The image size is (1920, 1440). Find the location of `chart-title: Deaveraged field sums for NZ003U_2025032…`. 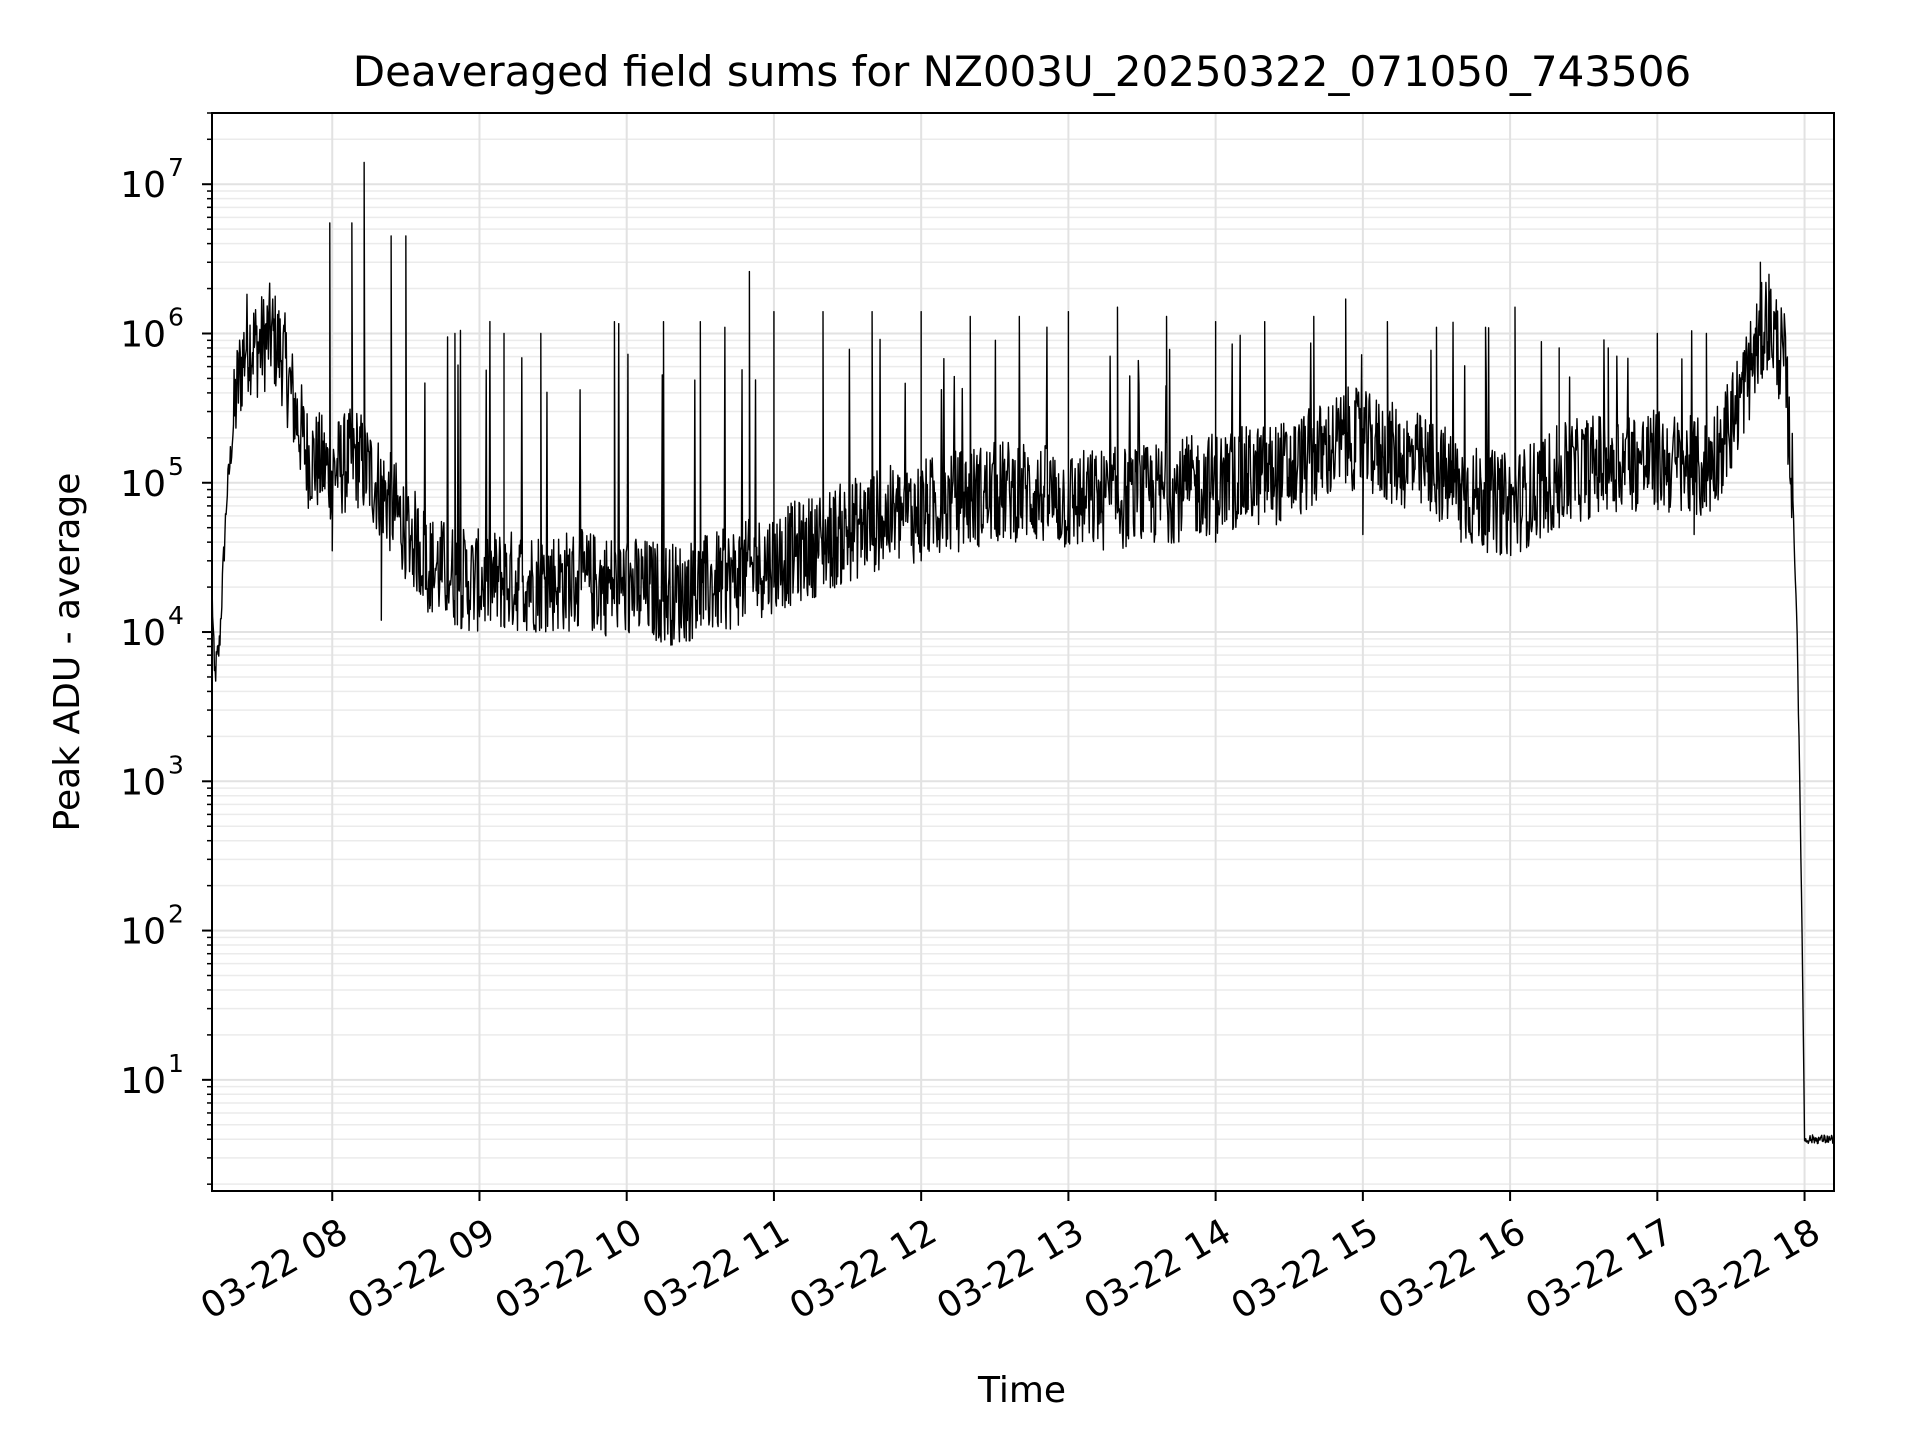

chart-title: Deaveraged field sums for NZ003U_2025032… is located at coordinates (1022, 71).